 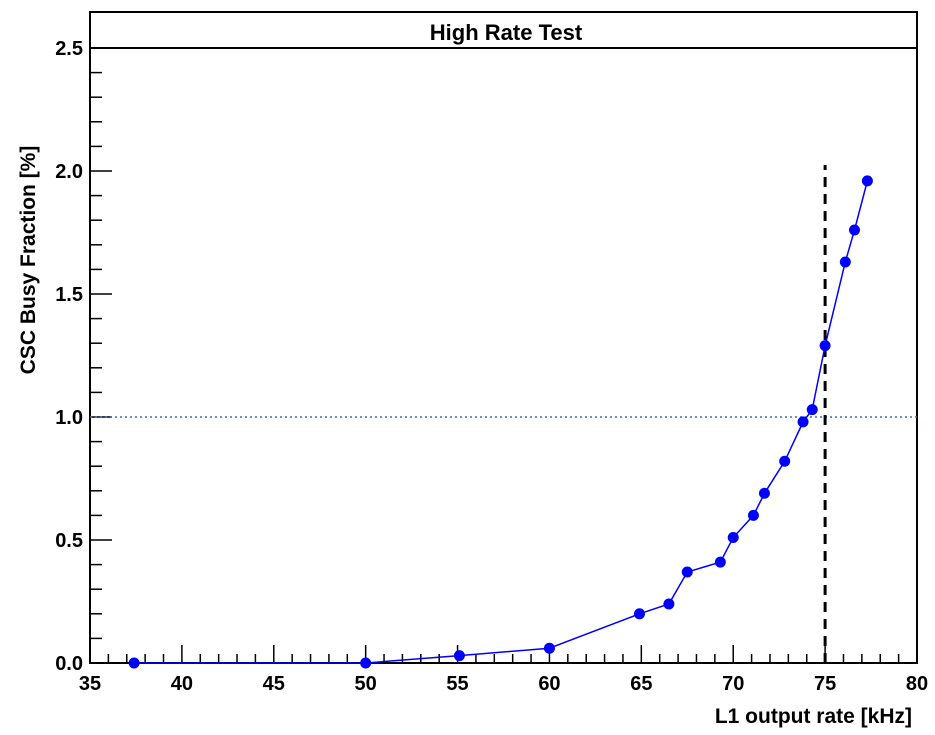 I want to click on y-tick-label: 2.0, so click(x=69, y=172).